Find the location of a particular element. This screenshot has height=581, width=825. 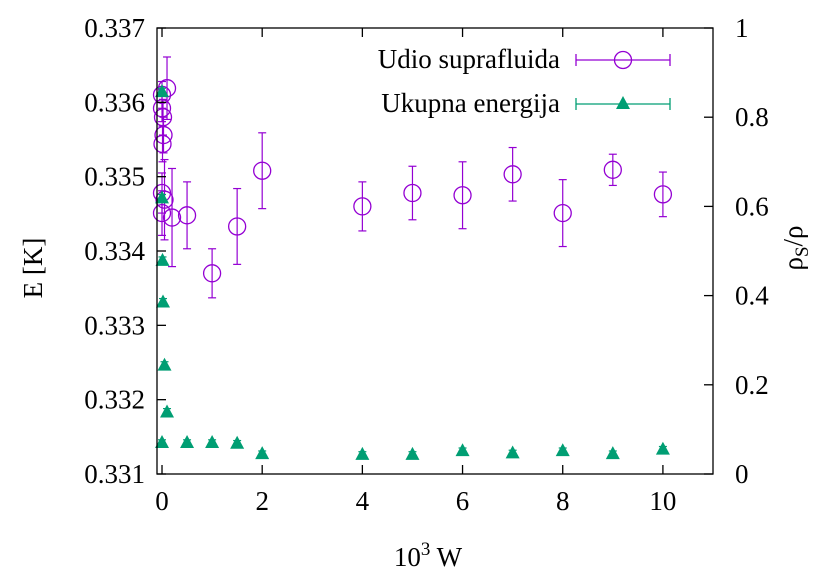

legend-key-energy-marker is located at coordinates (623, 102).